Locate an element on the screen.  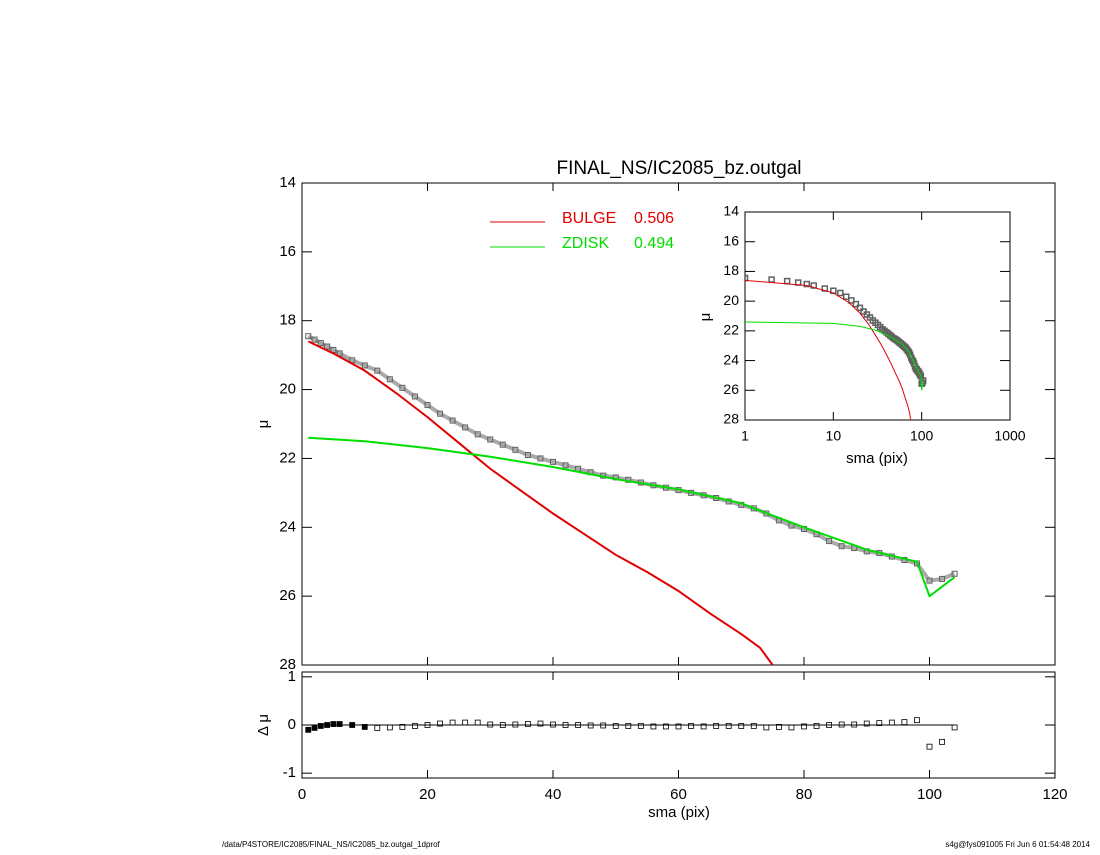
x-tick-label: 40 is located at coordinates (553, 794).